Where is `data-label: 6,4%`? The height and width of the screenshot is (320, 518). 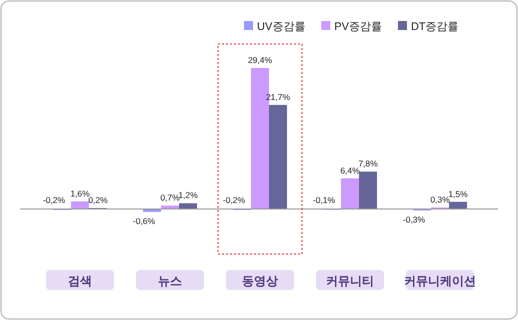
data-label: 6,4% is located at coordinates (350, 170).